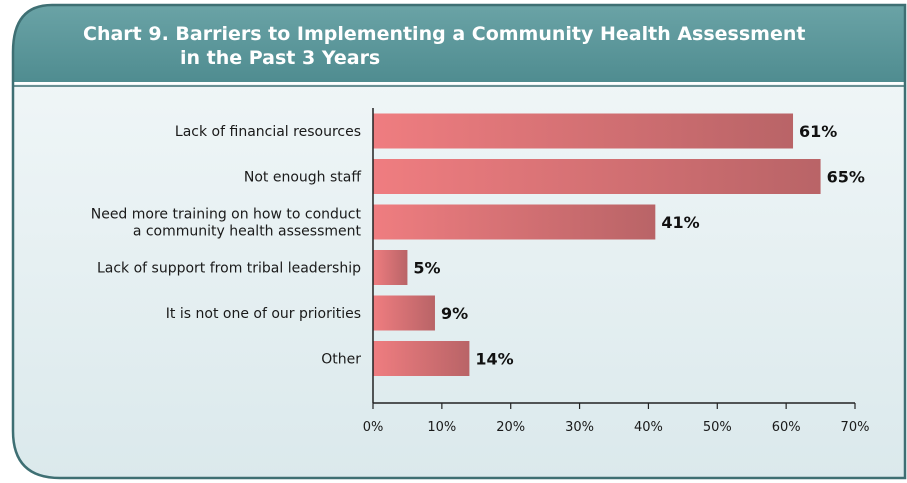 This screenshot has height=483, width=907. I want to click on category-label-5: It is not one of our priorities, so click(263, 314).